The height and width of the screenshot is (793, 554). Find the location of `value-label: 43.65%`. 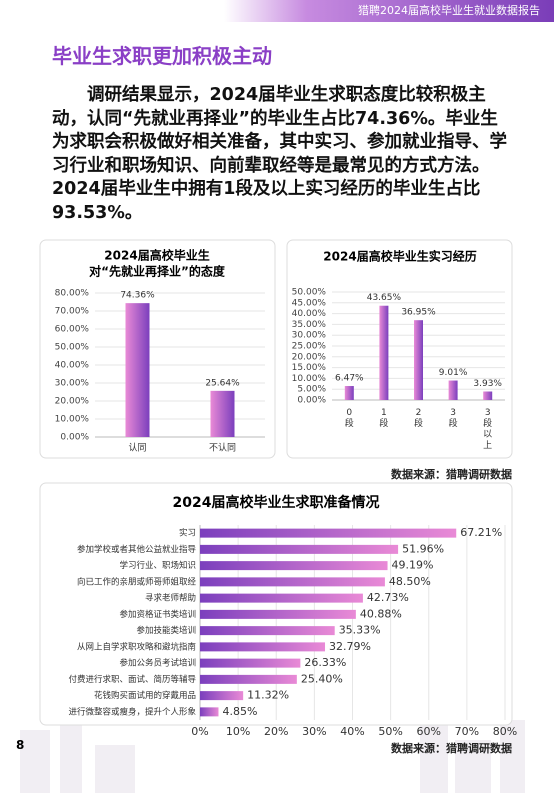

value-label: 43.65% is located at coordinates (384, 298).